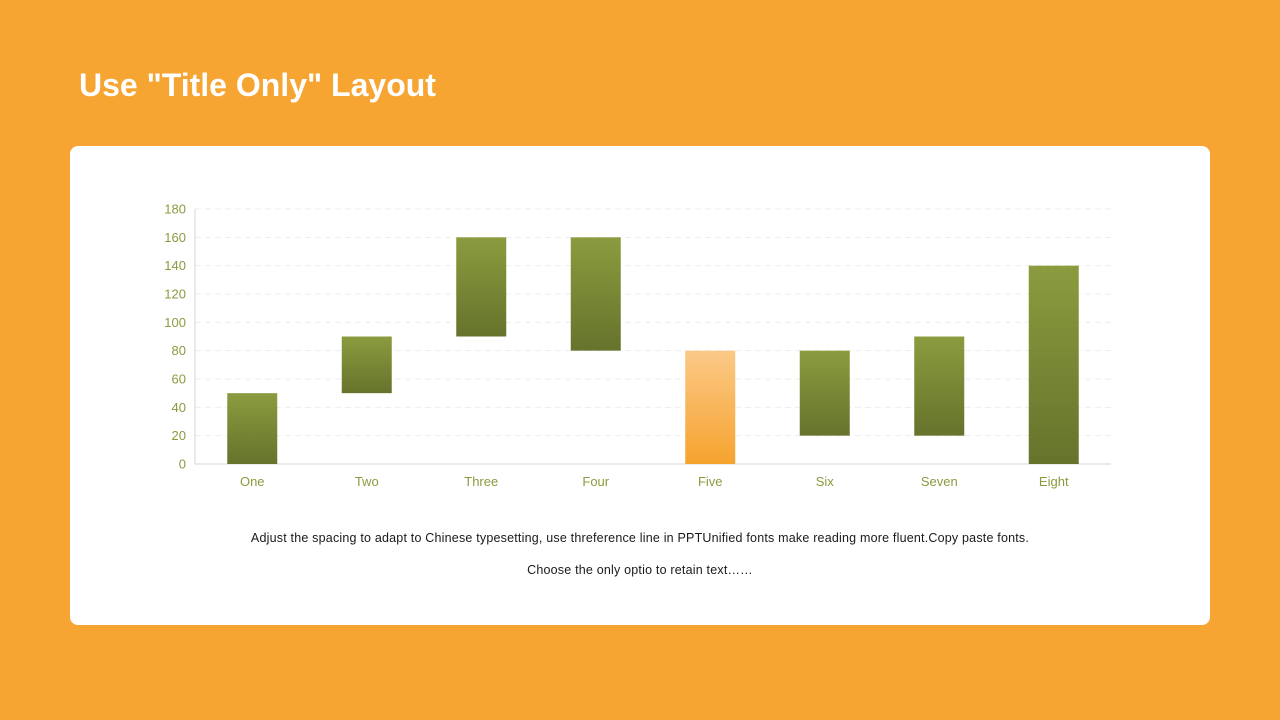  Describe the element at coordinates (179, 407) in the screenshot. I see `y-tick-label: 40` at that location.